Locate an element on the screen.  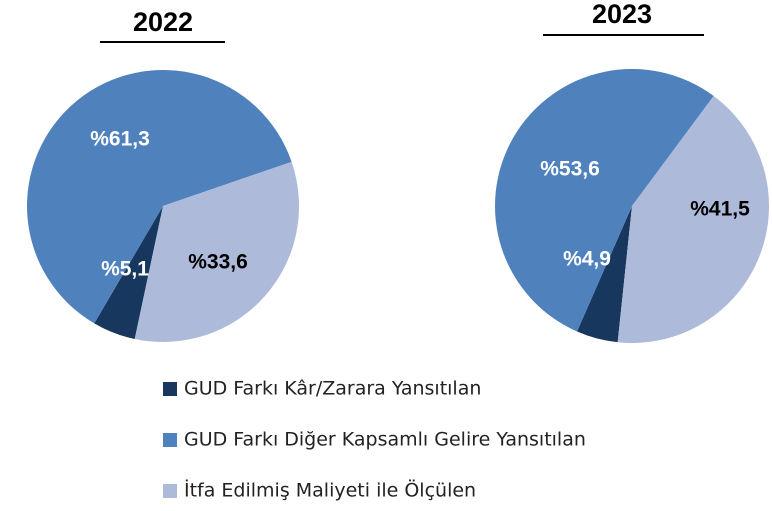
chart-title: 2023 is located at coordinates (622, 14).